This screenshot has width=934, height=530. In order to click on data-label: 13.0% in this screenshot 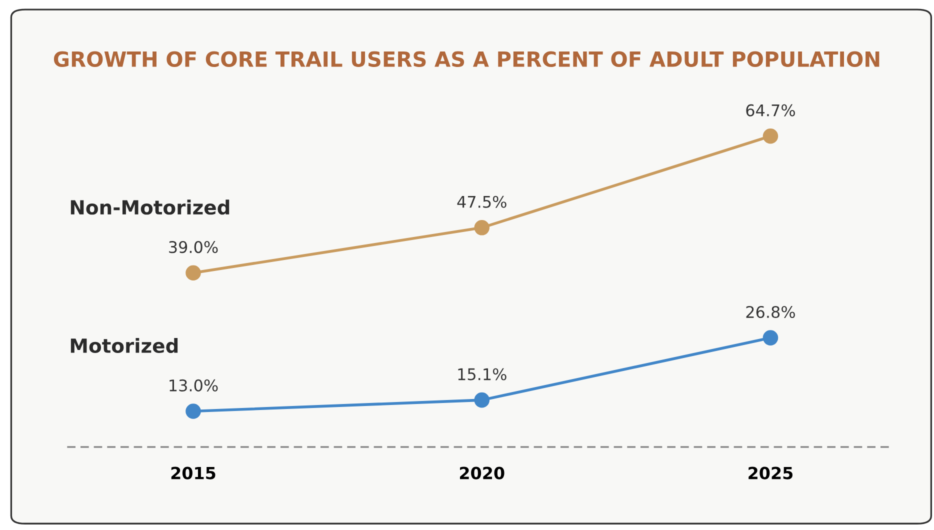, I will do `click(194, 385)`.